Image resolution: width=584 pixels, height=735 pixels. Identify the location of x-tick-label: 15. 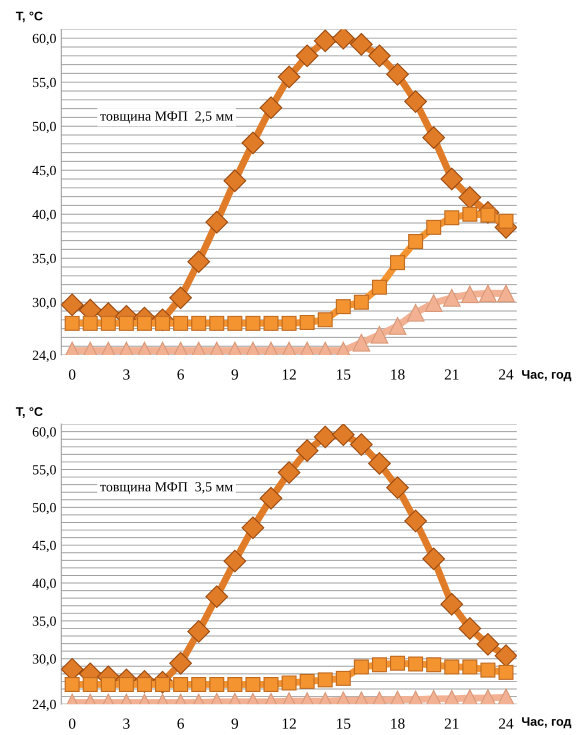
(343, 374).